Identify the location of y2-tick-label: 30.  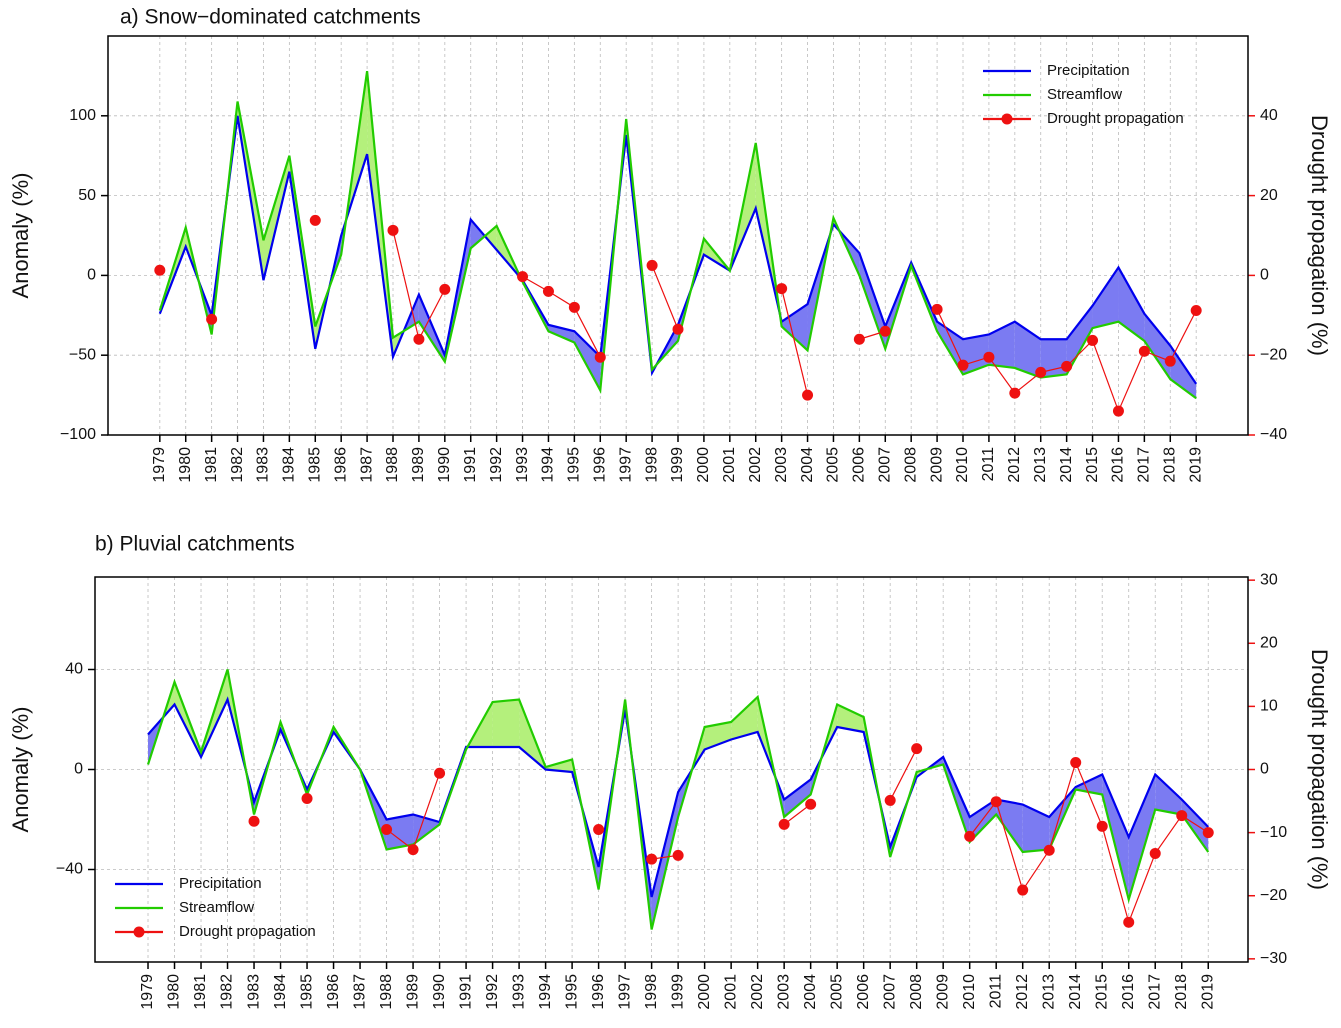
(1269, 579).